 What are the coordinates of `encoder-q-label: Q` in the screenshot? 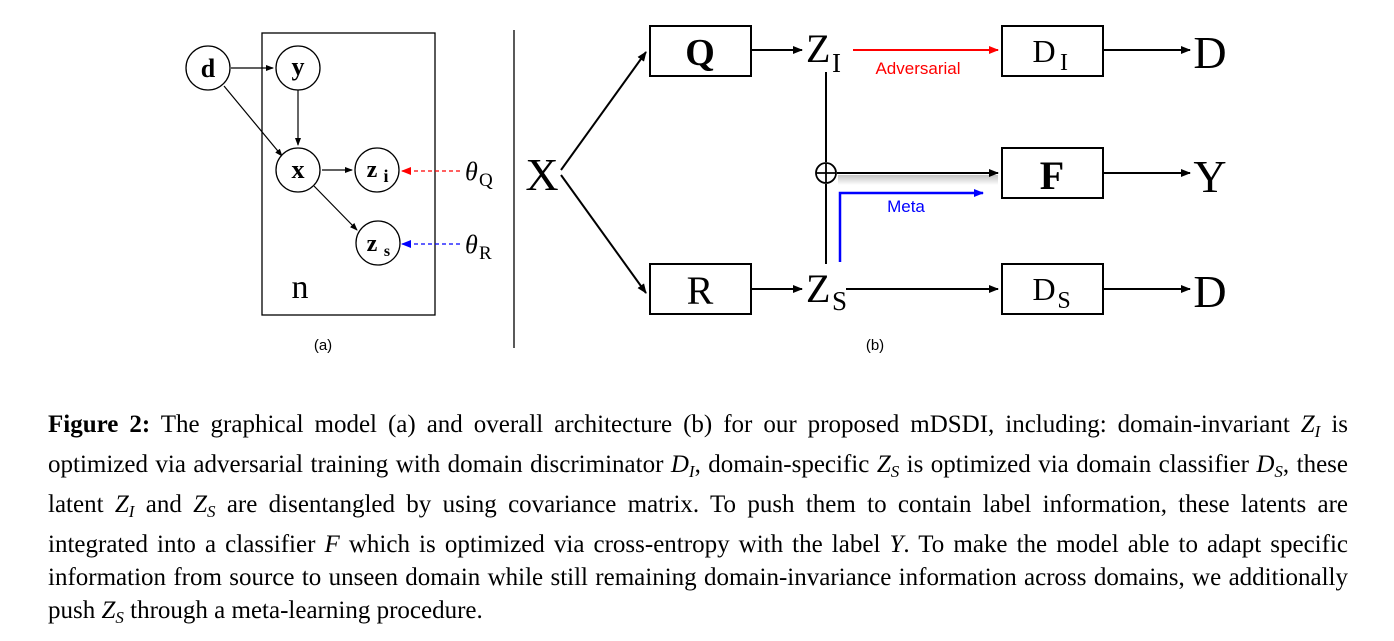 It's located at (700, 53).